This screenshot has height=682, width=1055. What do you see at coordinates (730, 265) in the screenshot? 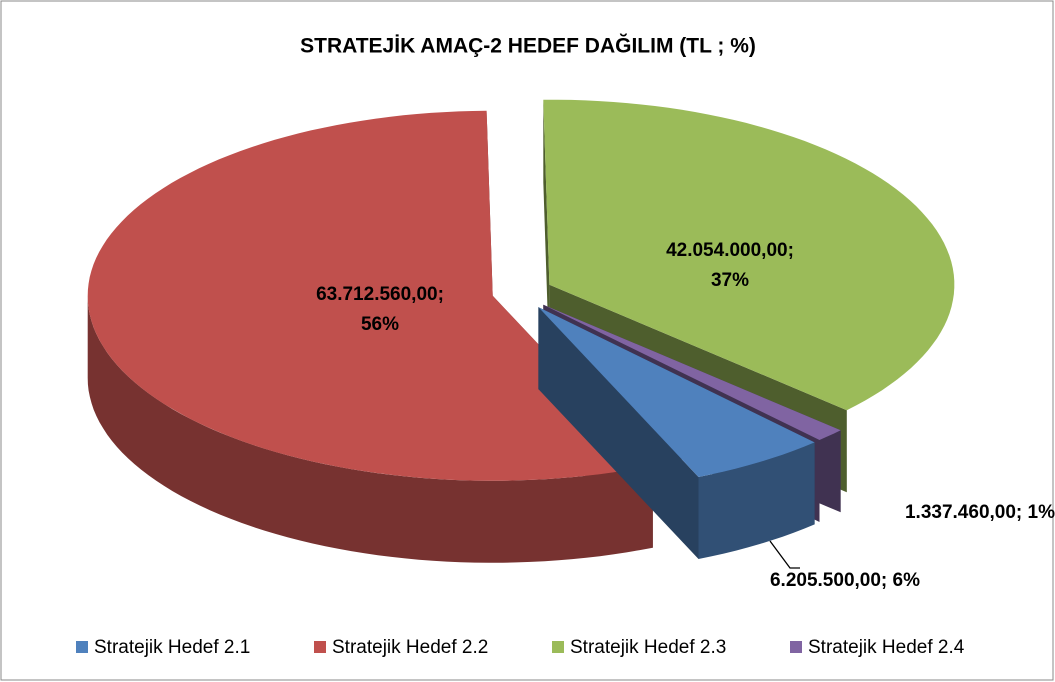
I see `data-label: 42.054.000,00; 37%` at bounding box center [730, 265].